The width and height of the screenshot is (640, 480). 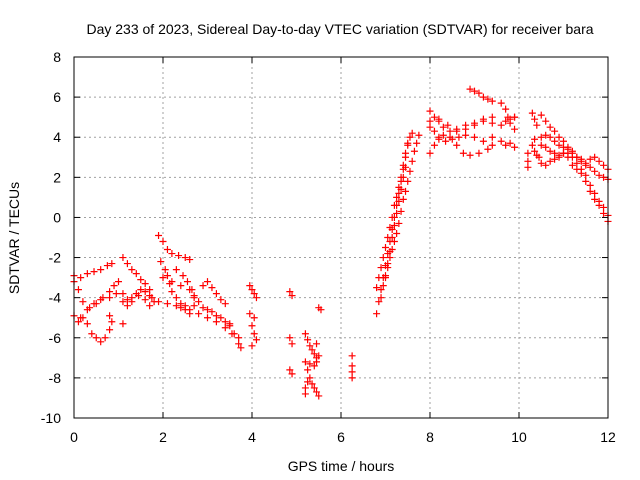 What do you see at coordinates (461, 134) in the screenshot?
I see `series-arc-ab` at bounding box center [461, 134].